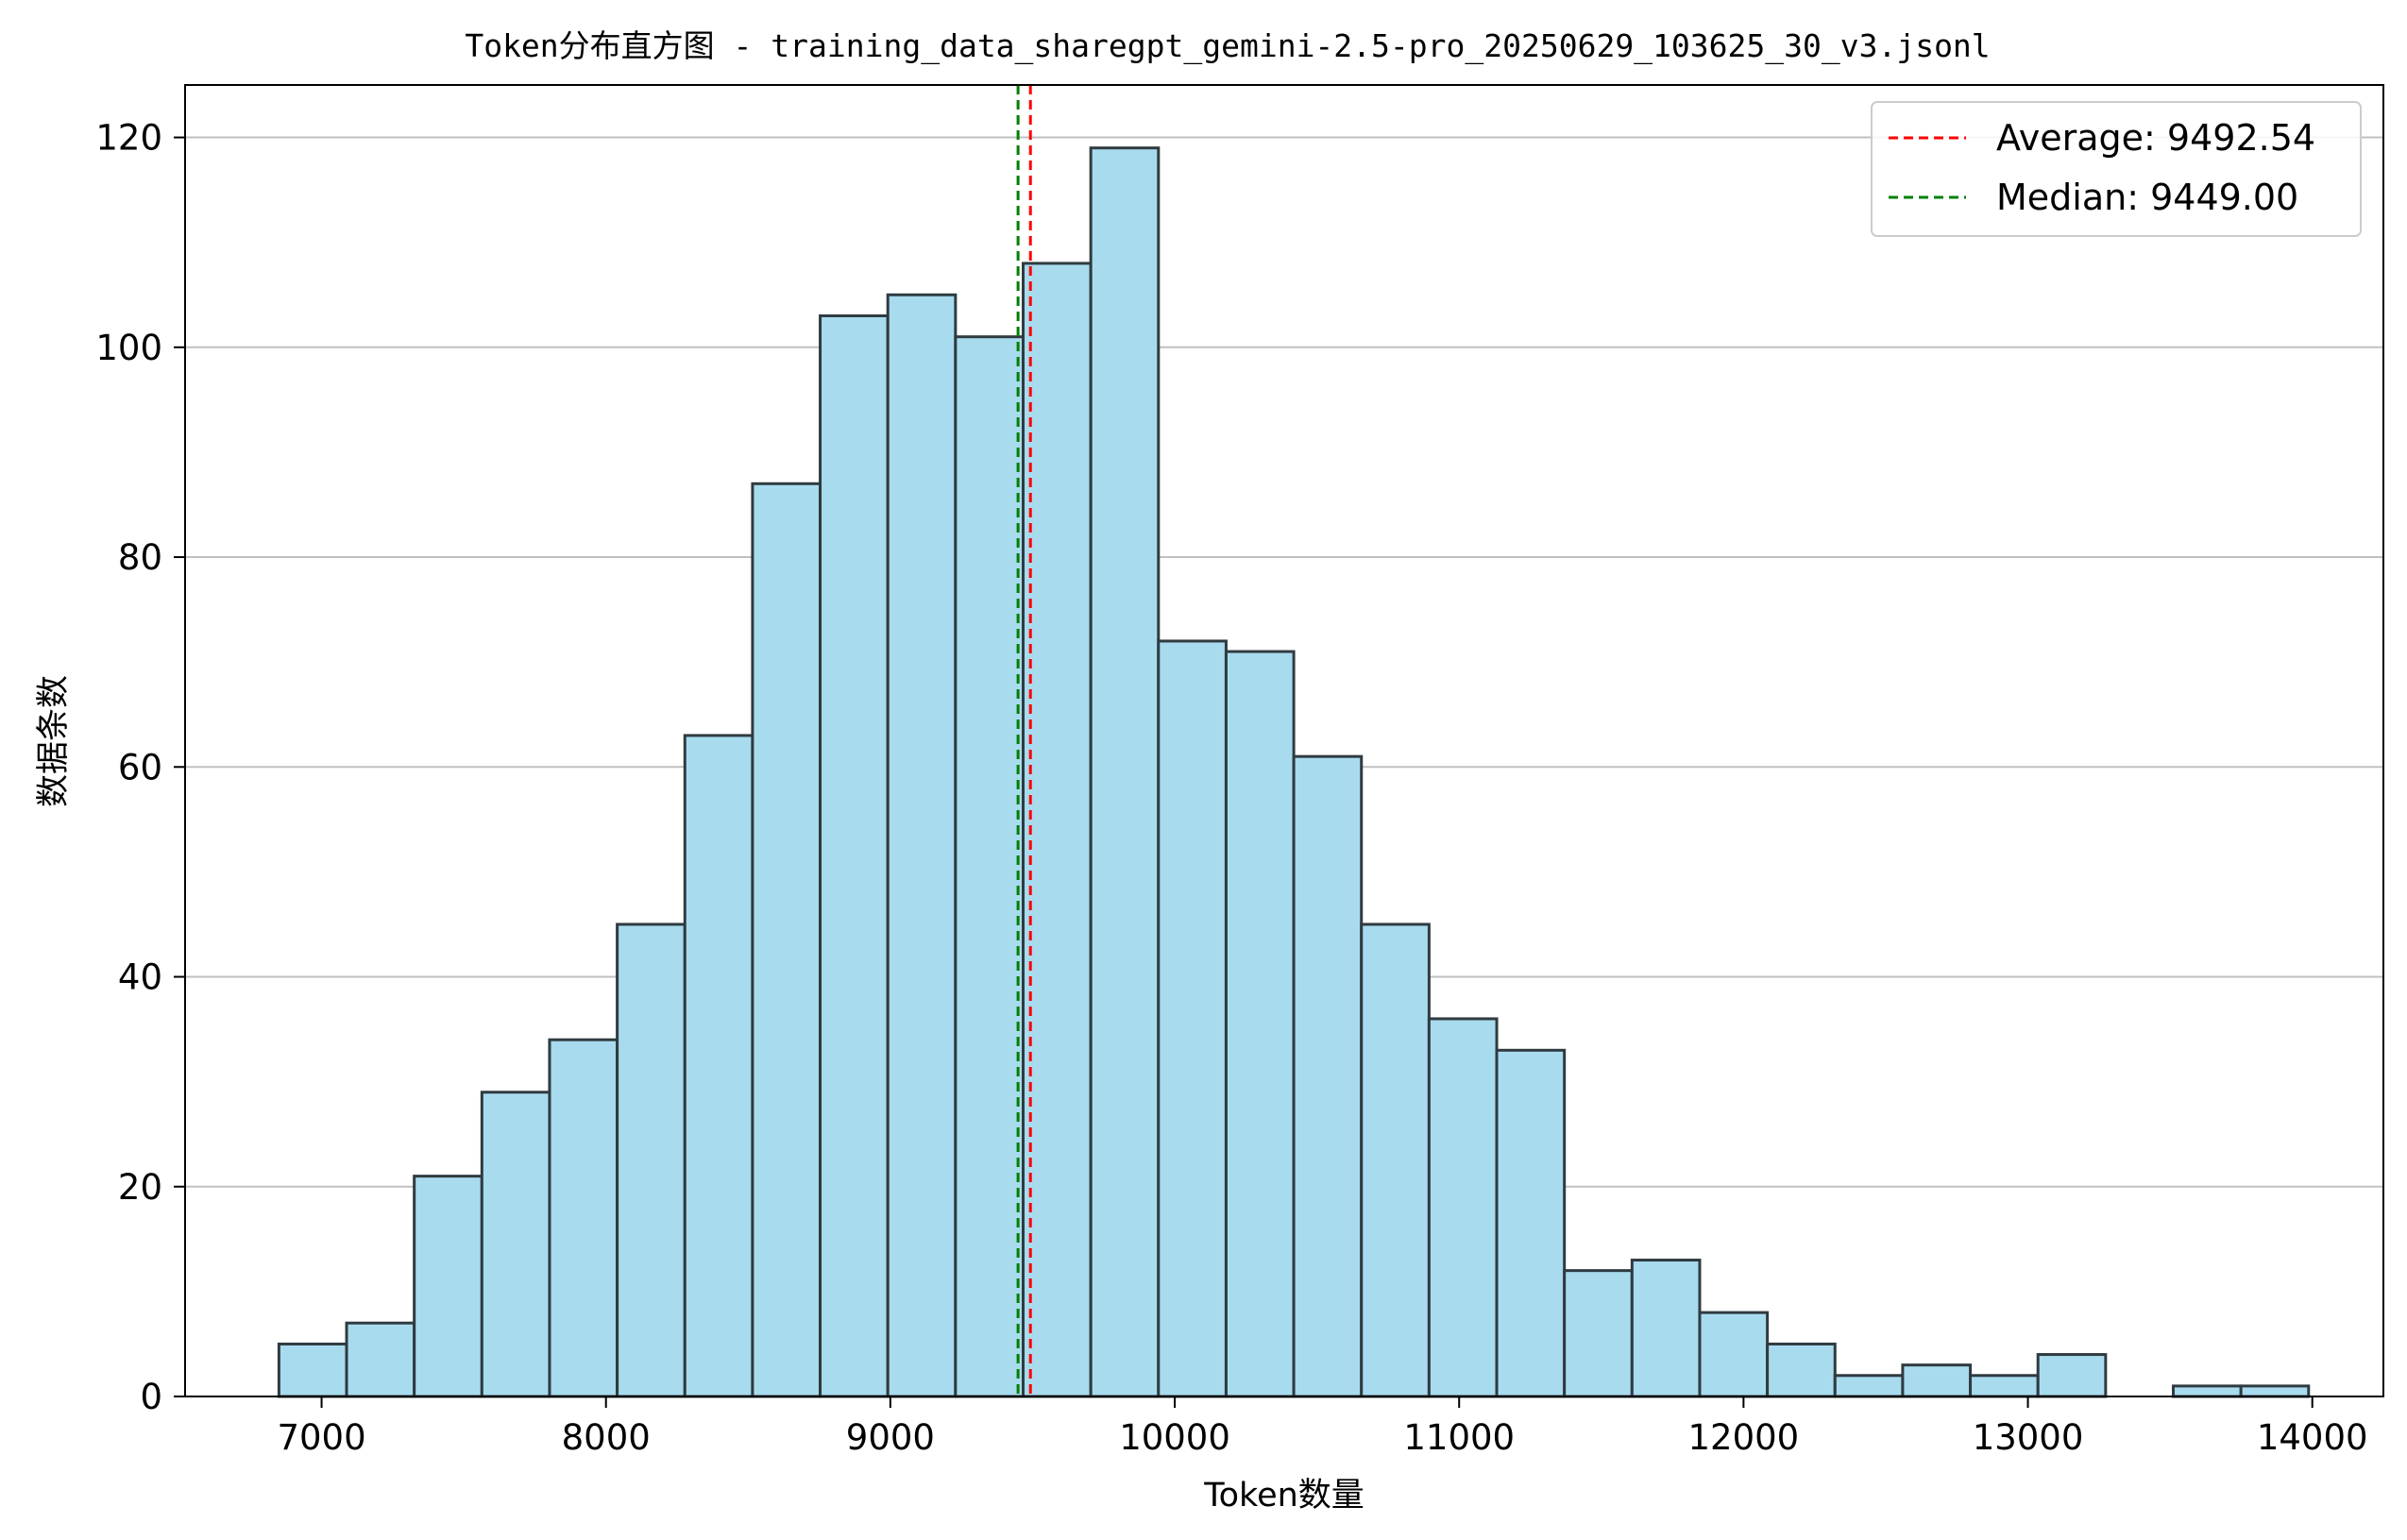 This screenshot has height=1540, width=2407. I want to click on y-tick-label: 120, so click(129, 138).